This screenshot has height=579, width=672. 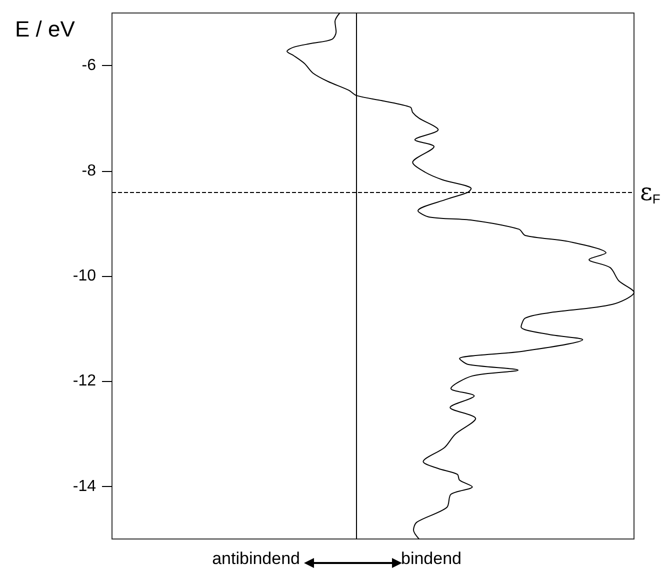 I want to click on y-tick-label: -8, so click(x=89, y=171).